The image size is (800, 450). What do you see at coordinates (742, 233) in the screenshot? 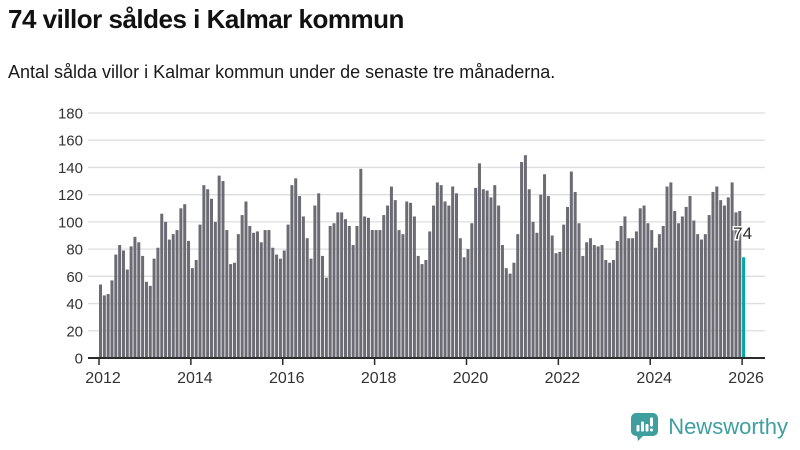
I see `current-value-label: 74` at bounding box center [742, 233].